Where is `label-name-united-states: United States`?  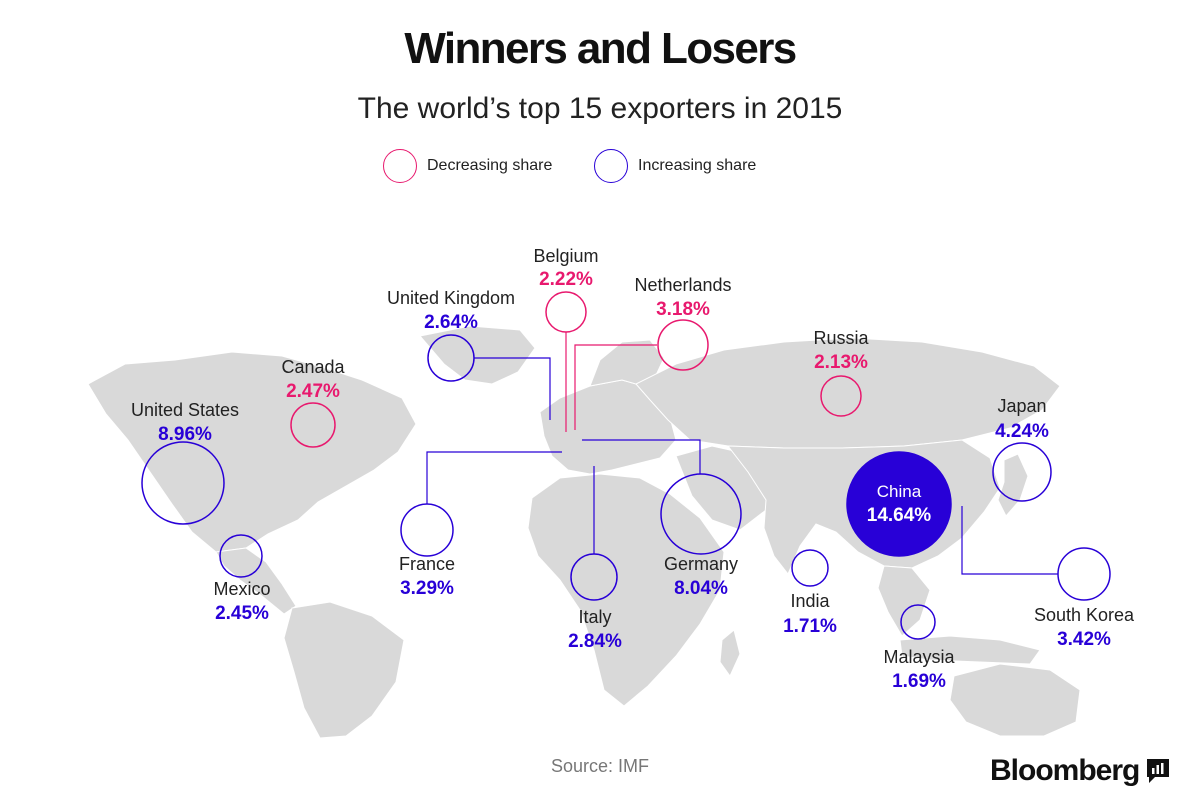 label-name-united-states: United States is located at coordinates (185, 410).